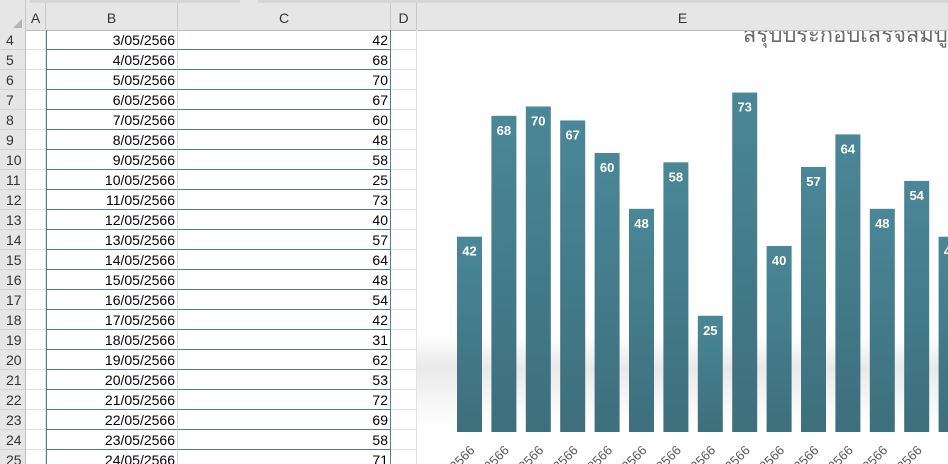 The image size is (948, 464). I want to click on row-header: 20, so click(13, 360).